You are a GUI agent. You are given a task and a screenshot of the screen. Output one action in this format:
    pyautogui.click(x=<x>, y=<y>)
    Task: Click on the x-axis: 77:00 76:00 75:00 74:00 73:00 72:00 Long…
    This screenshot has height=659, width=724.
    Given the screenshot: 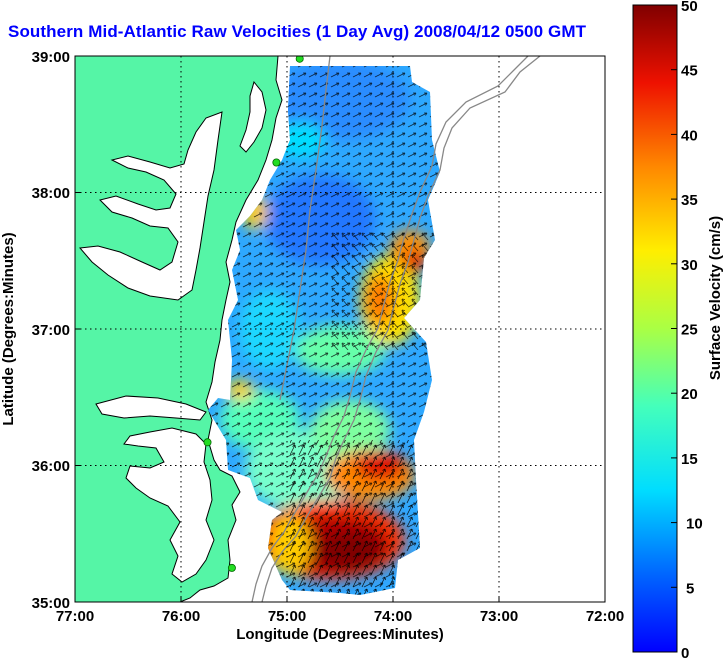 What is the action you would take?
    pyautogui.click(x=340, y=619)
    